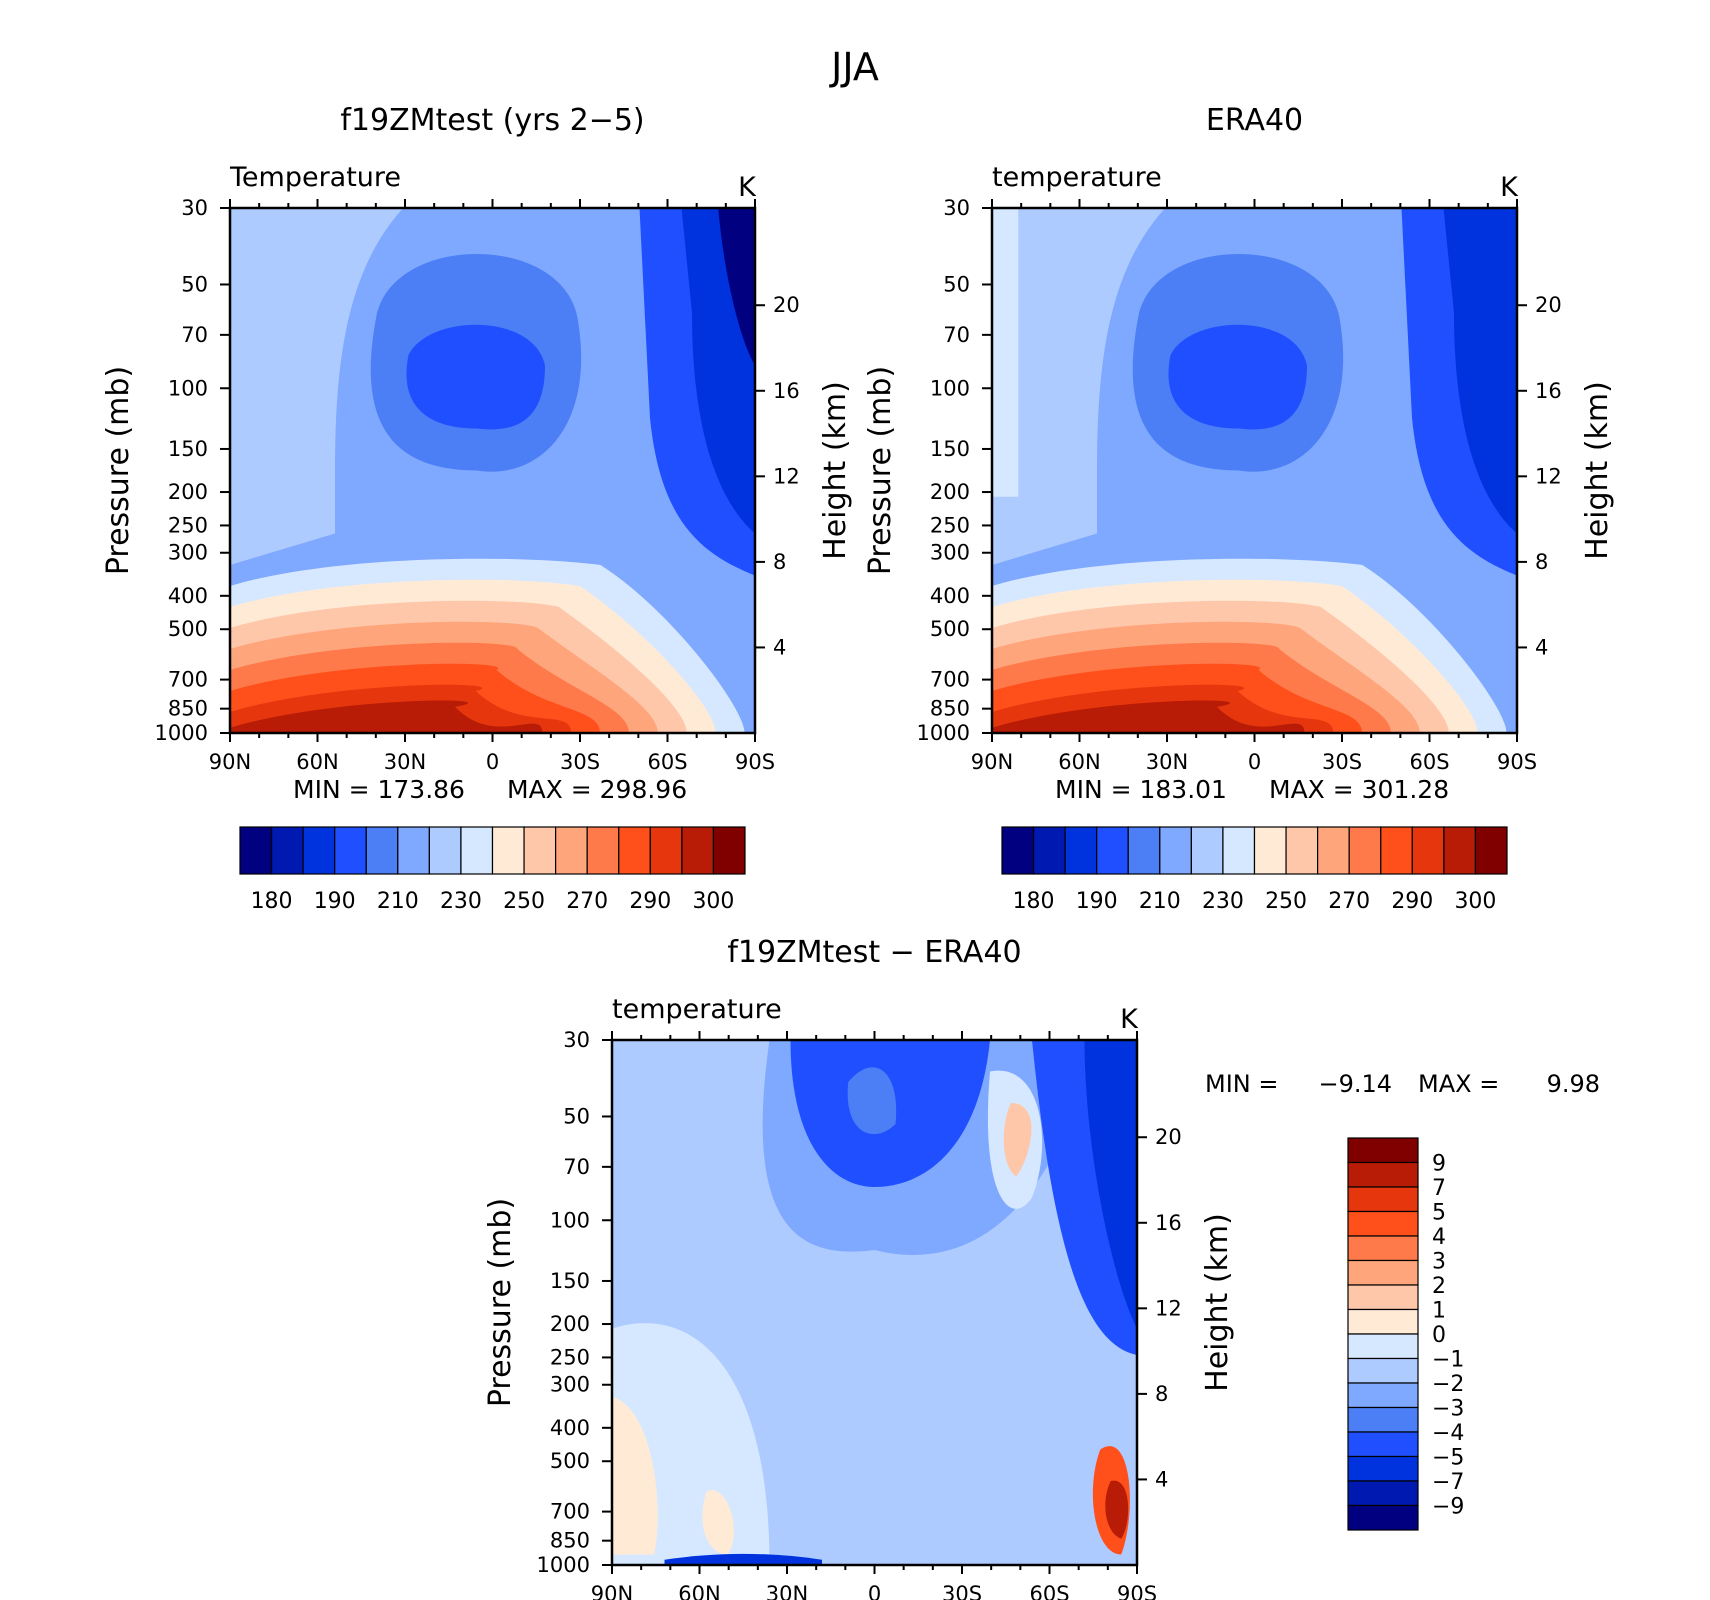 The image size is (1710, 1600). What do you see at coordinates (1141, 789) in the screenshot?
I see `min-label: MIN = 183.01` at bounding box center [1141, 789].